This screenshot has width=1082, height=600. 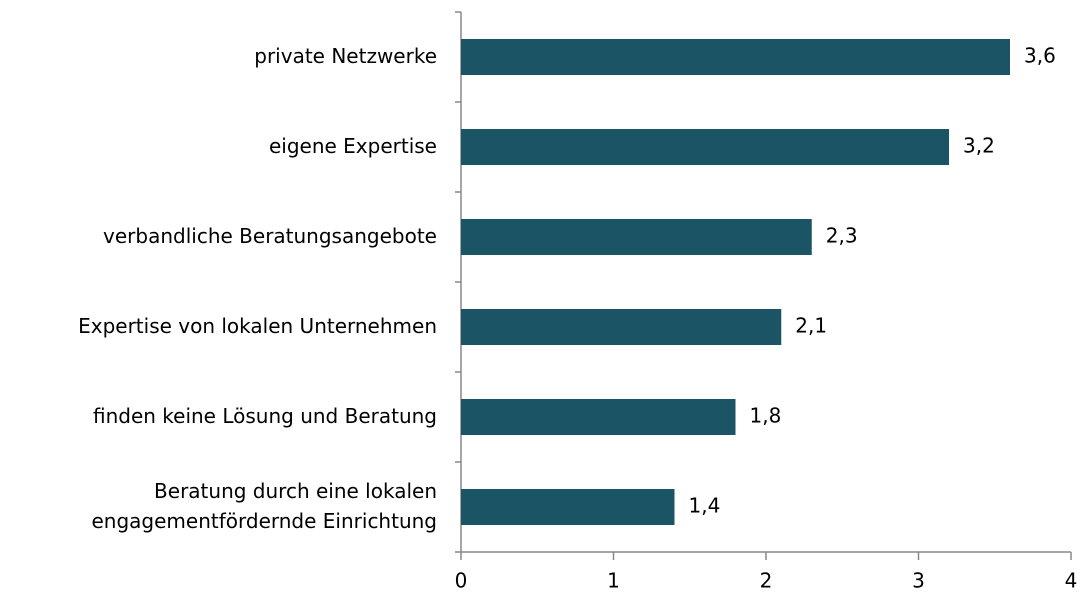 What do you see at coordinates (270, 236) in the screenshot?
I see `y-tick-label: verbandliche Beratungsangebote` at bounding box center [270, 236].